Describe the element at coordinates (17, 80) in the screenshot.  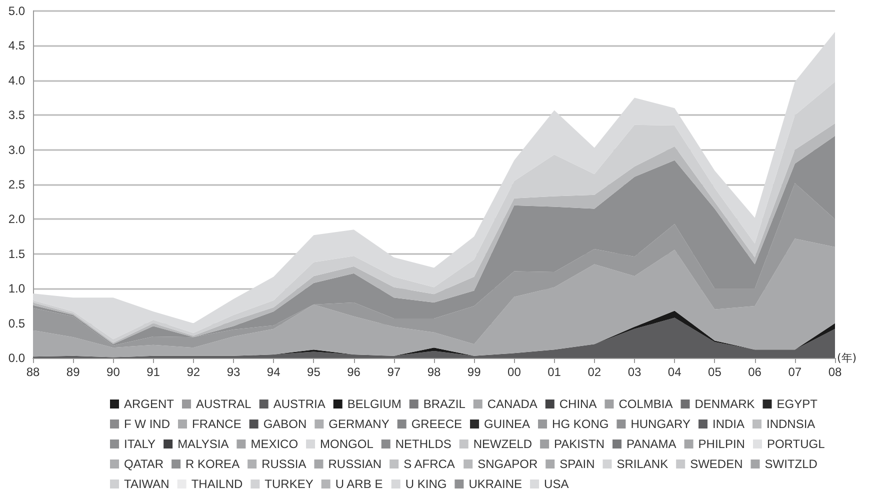
I see `y-tick-label: 4.0` at that location.